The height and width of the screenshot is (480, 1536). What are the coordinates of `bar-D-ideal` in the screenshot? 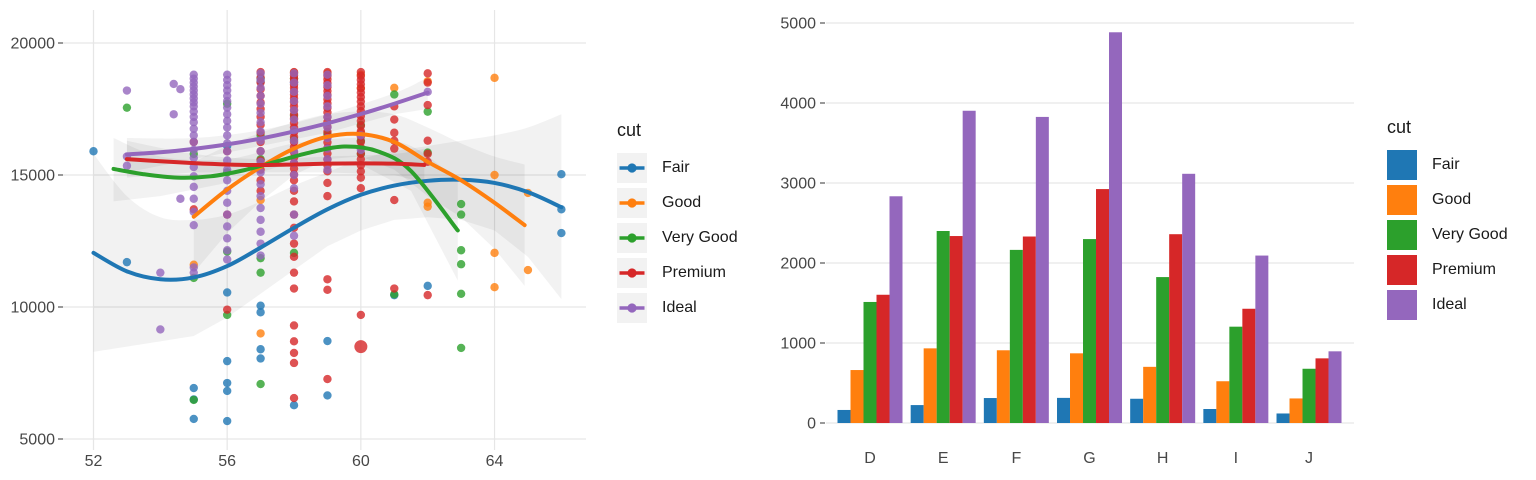 It's located at (896, 309).